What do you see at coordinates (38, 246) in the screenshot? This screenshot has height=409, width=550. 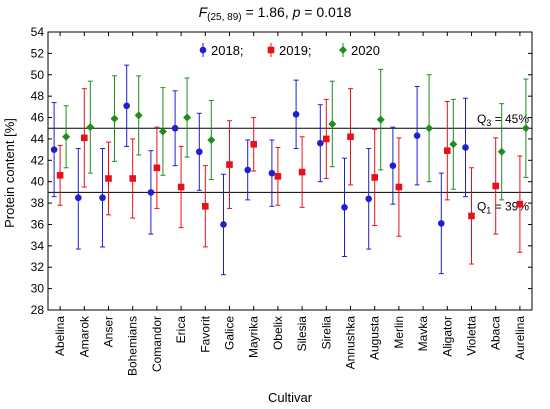 I see `y-tick-label: 34` at bounding box center [38, 246].